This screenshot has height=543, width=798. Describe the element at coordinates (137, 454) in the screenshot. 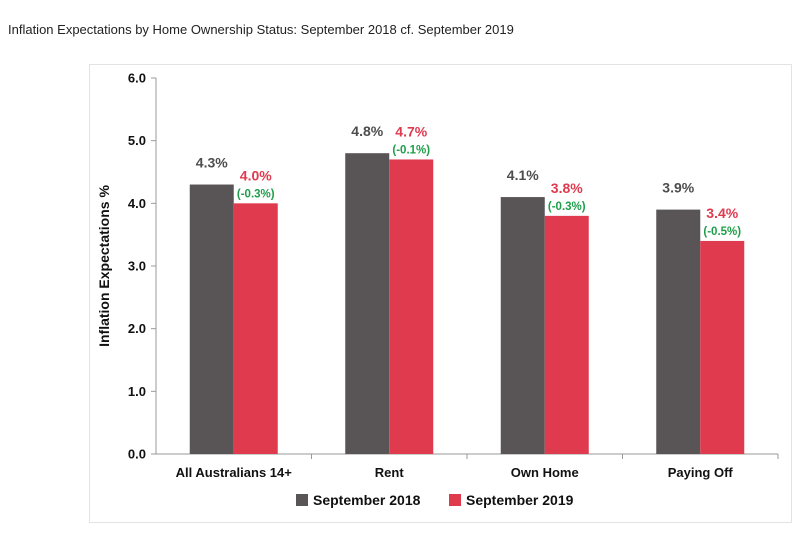

I see `y-tick-label: 0.0` at that location.